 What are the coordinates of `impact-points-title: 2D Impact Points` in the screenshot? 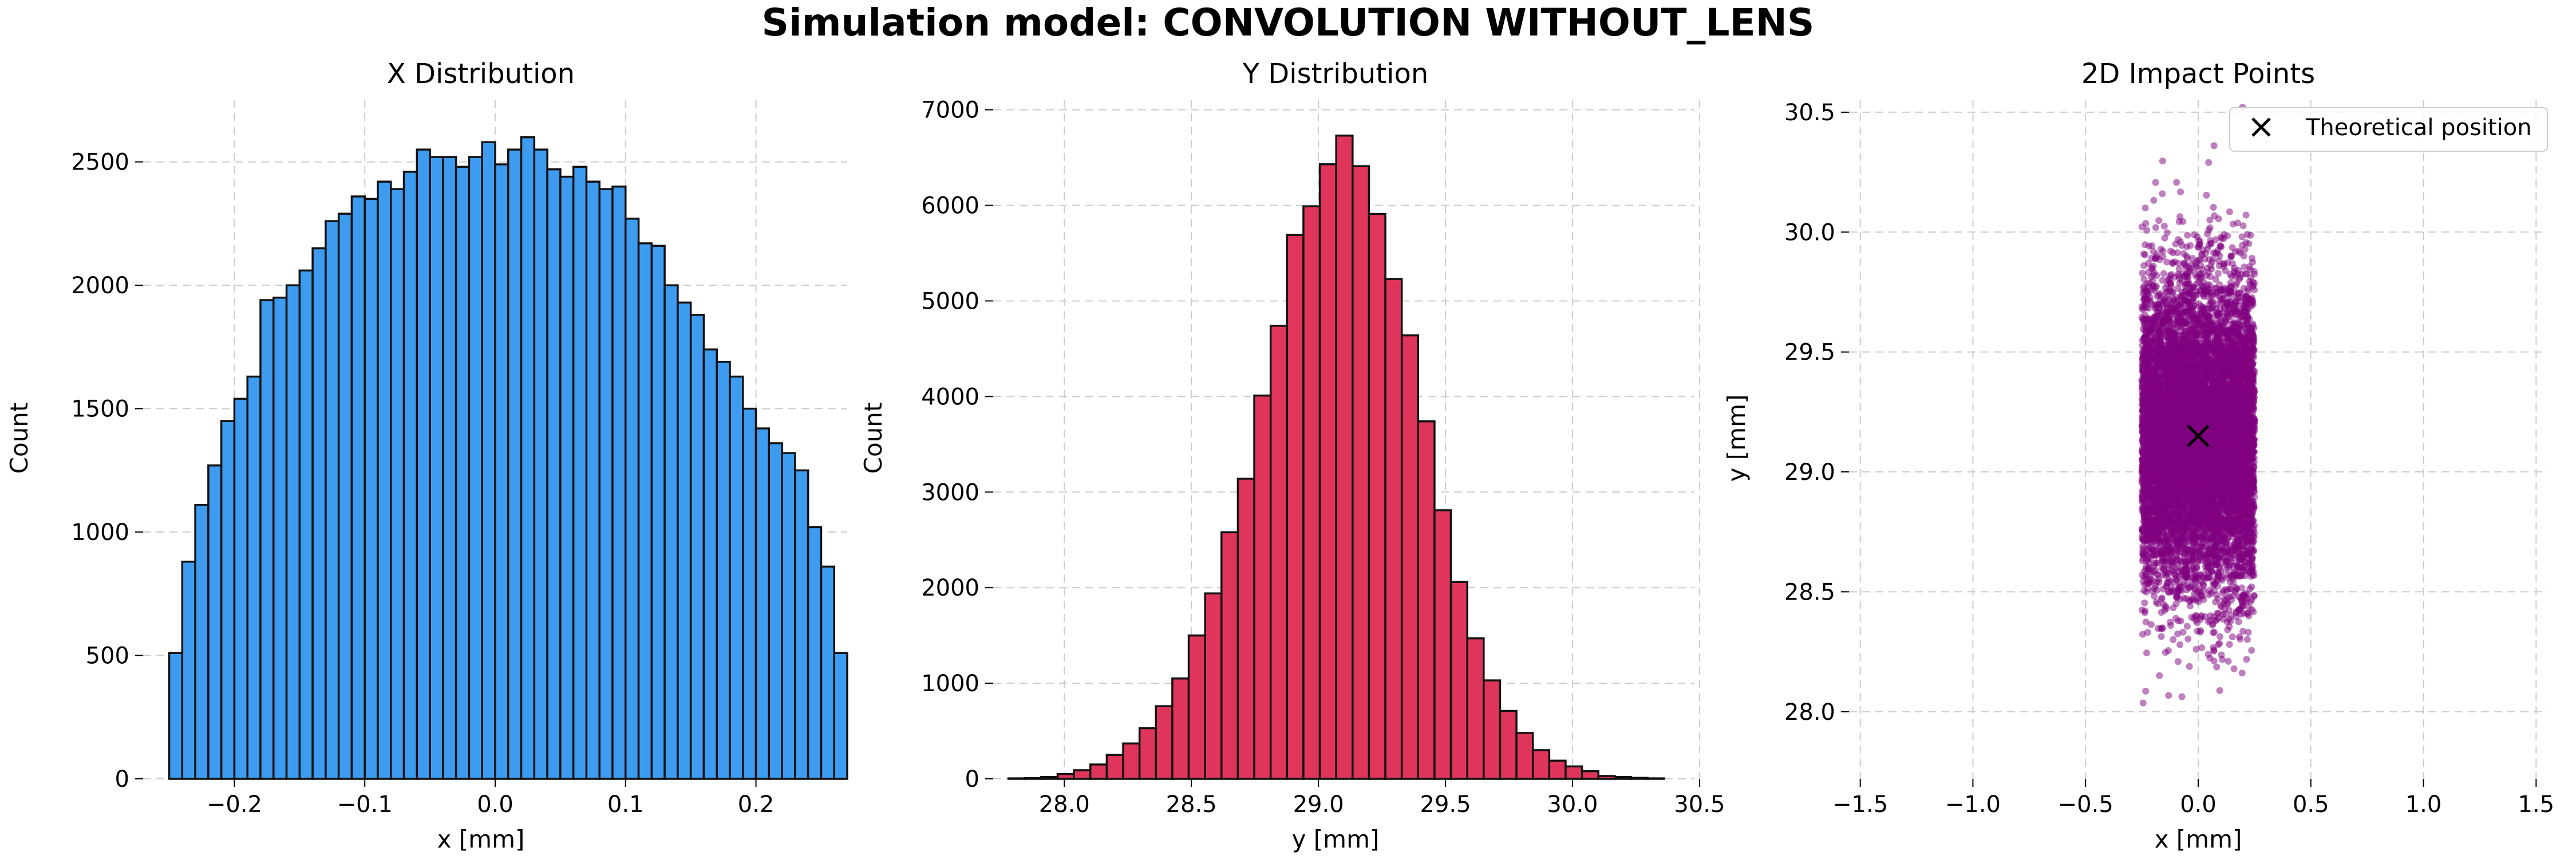 It's located at (2198, 74).